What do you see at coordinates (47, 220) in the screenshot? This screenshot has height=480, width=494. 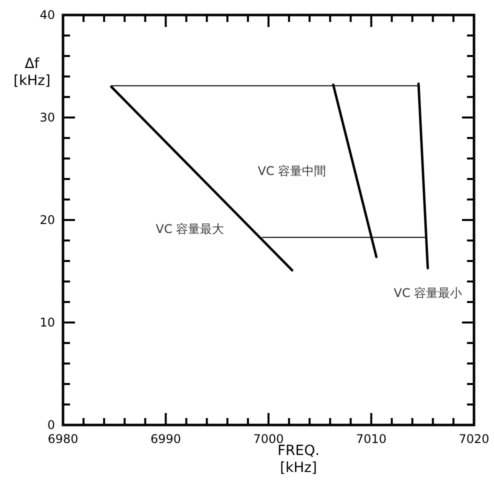 I see `y-tick-label: 20` at bounding box center [47, 220].